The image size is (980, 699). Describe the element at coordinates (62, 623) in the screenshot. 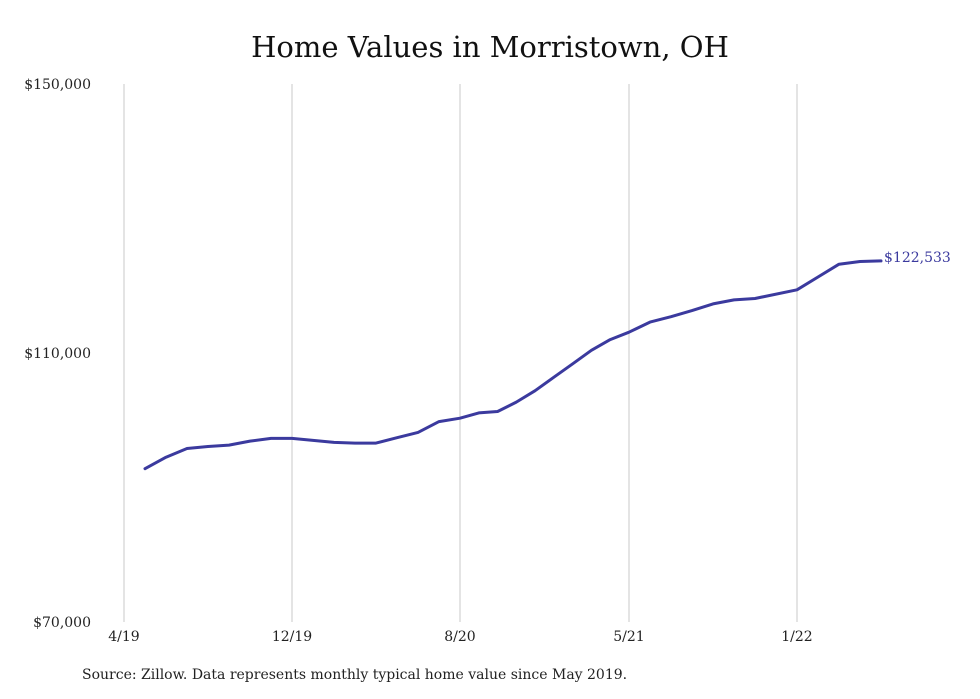

I see `y-tick-label: $70,000` at that location.